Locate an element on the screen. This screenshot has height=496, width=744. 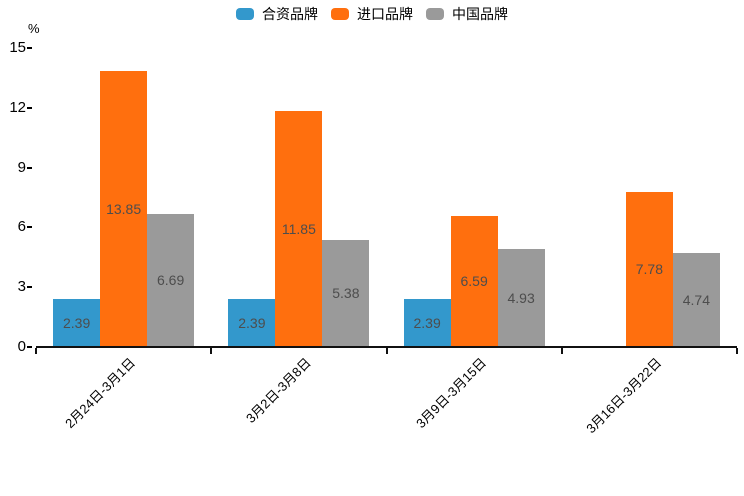
legend-label: 中国品牌 is located at coordinates (480, 14).